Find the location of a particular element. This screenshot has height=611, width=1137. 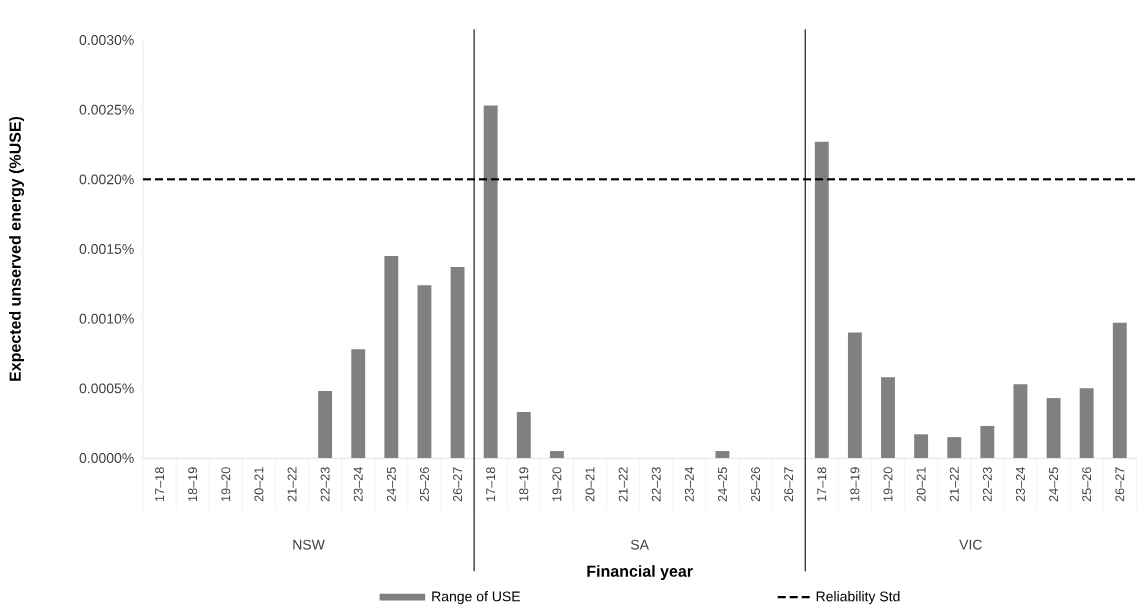

text: SA is located at coordinates (639, 544).